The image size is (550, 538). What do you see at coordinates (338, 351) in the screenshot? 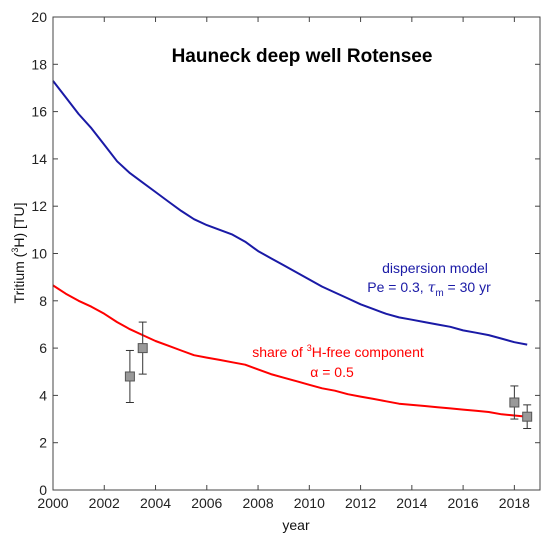
I see `share-component-label: share of 3H-free component` at bounding box center [338, 351].